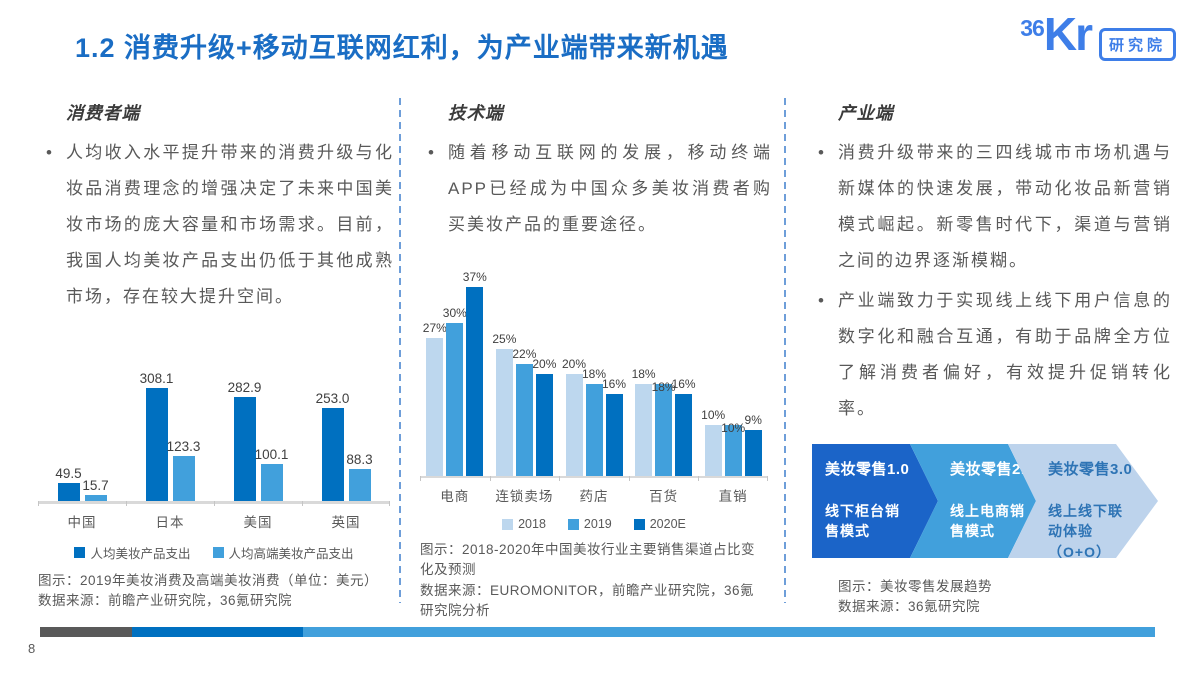 This screenshot has width=1200, height=675. What do you see at coordinates (875, 501) in the screenshot?
I see `chevron-retail-1: 美妆零售1.0 线下柜台销 售模式` at bounding box center [875, 501].